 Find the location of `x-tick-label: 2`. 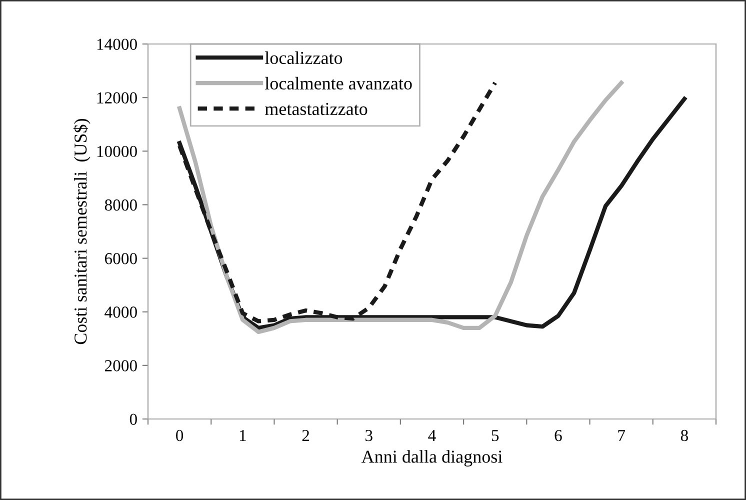

x-tick-label: 2 is located at coordinates (306, 435).